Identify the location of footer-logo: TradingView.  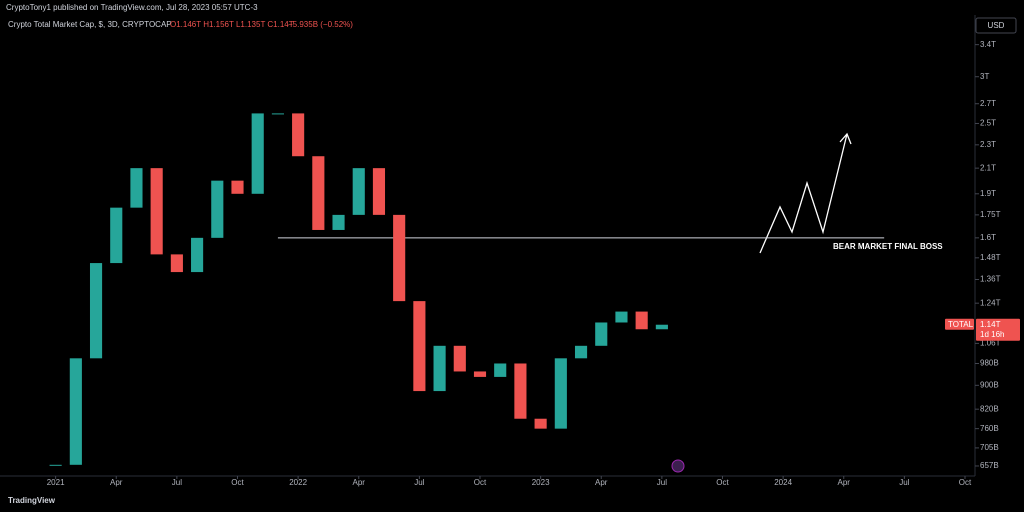
(32, 500).